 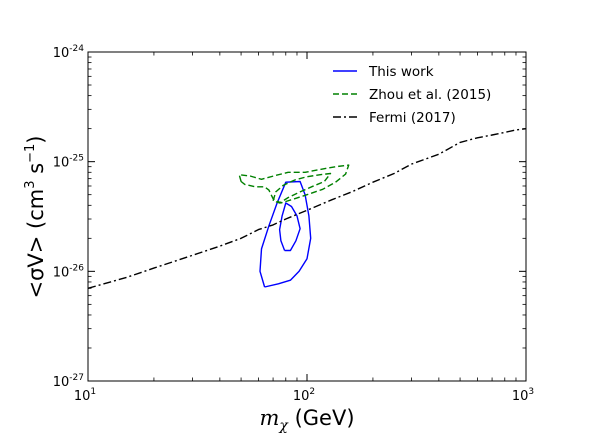 I want to click on y-tick-label: 10-25, so click(x=68, y=162).